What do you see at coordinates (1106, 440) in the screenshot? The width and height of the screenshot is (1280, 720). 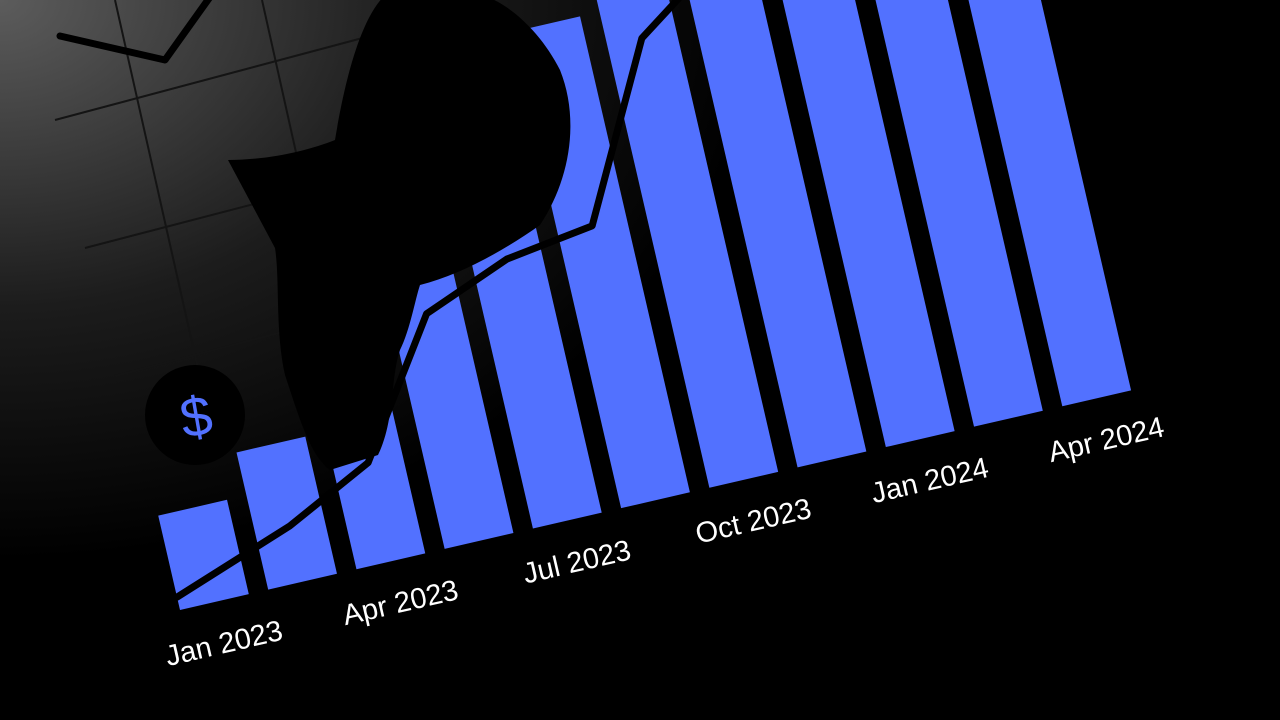 I see `x-tick-label: Apr 2024` at bounding box center [1106, 440].